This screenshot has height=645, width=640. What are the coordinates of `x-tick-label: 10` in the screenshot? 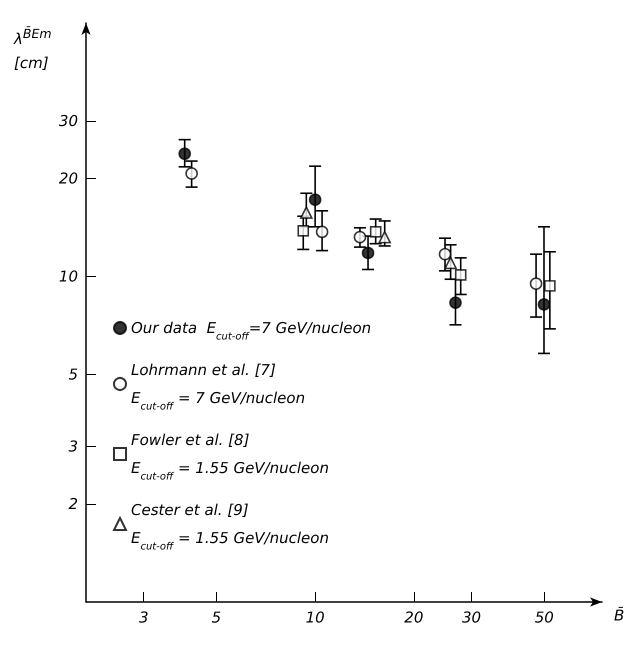 It's located at (315, 617).